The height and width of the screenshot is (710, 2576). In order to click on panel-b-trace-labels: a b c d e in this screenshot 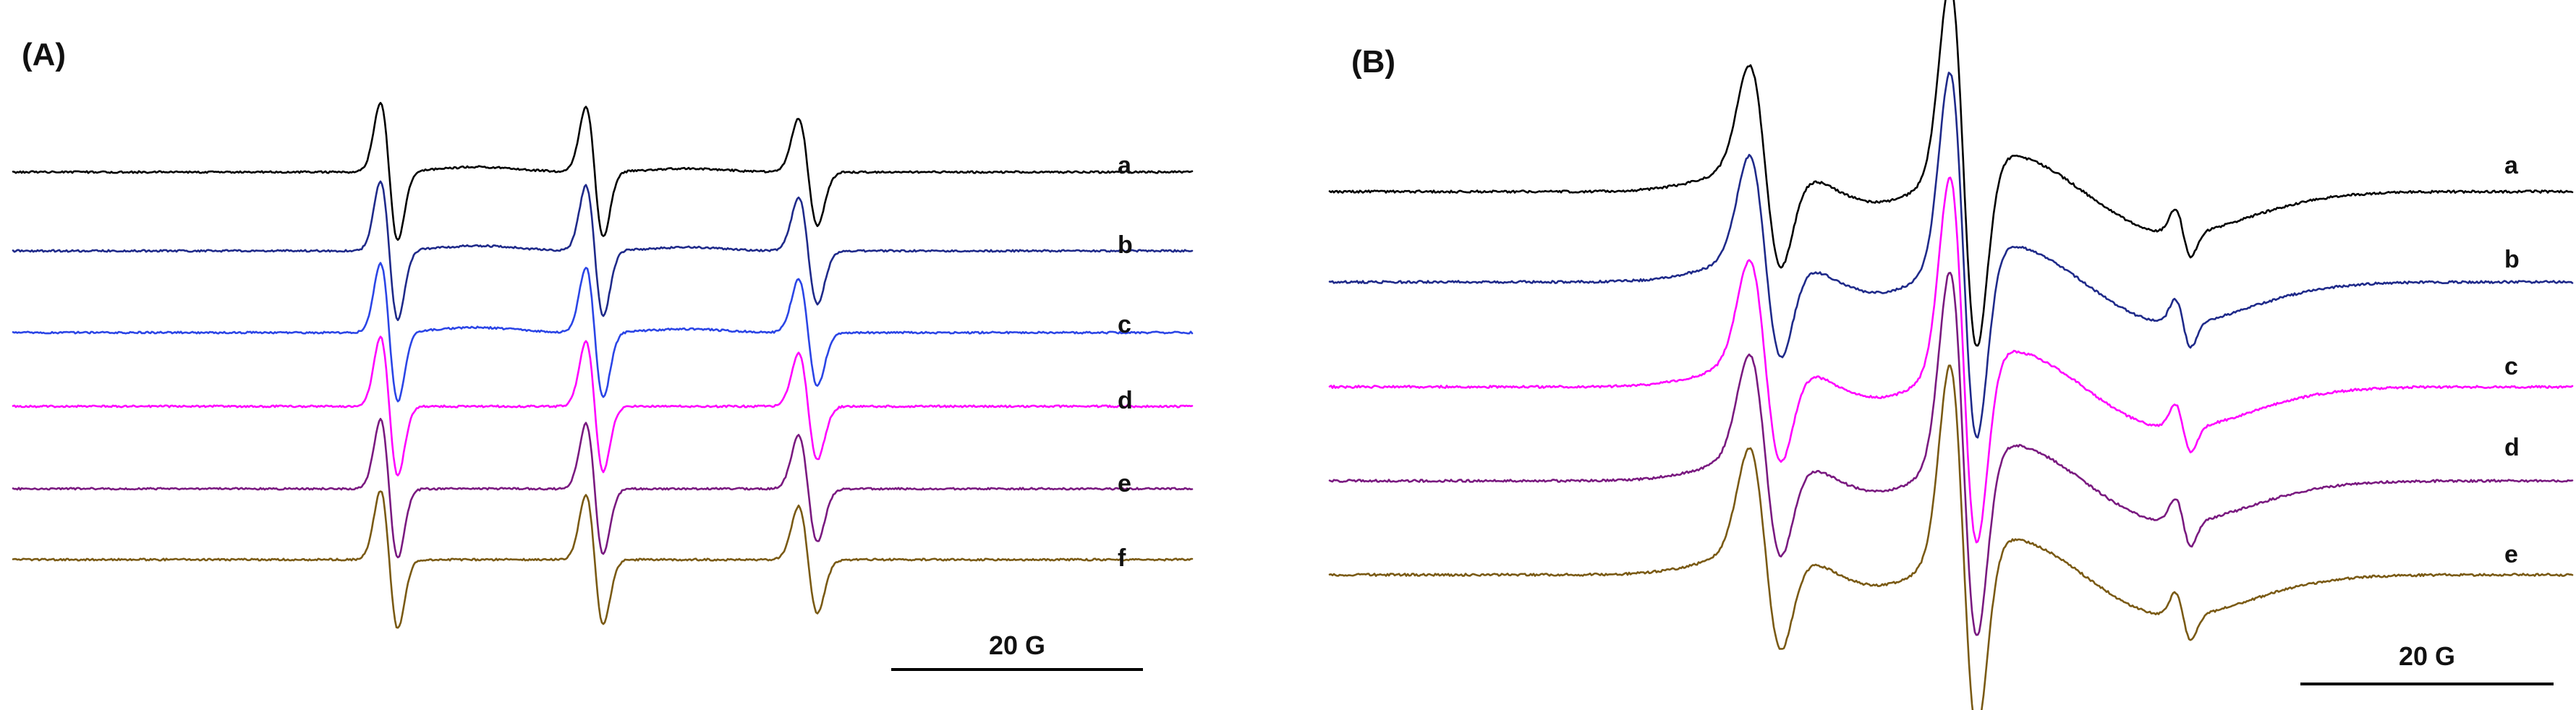, I will do `click(2512, 360)`.